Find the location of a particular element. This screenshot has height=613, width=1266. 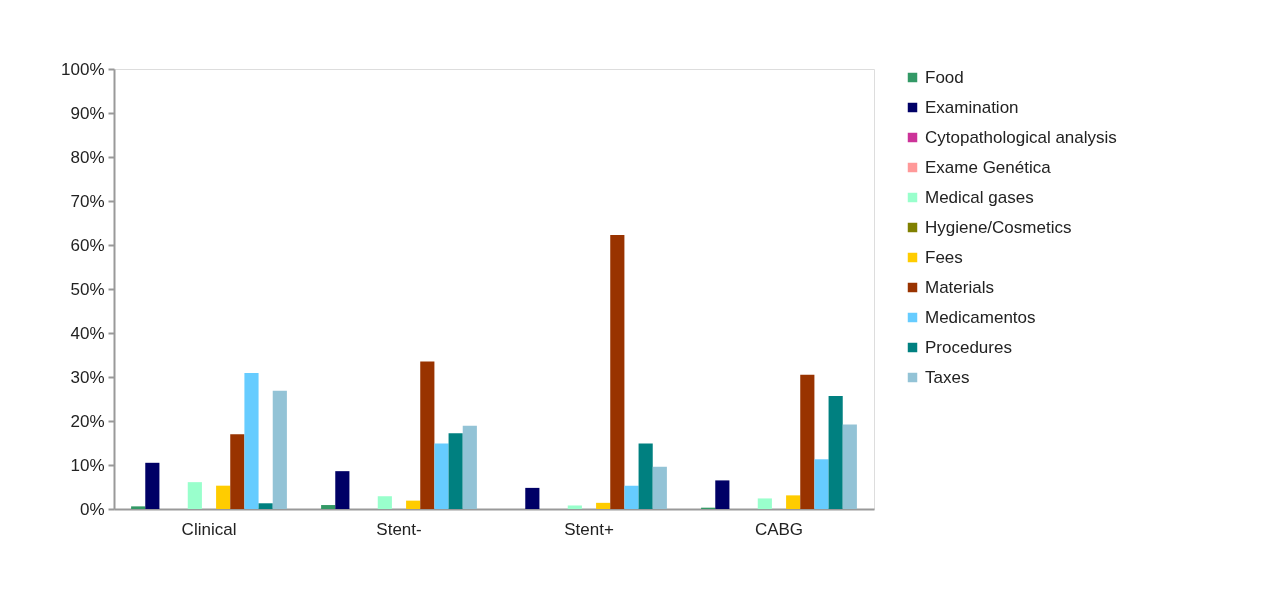

legend-label: Procedures is located at coordinates (968, 347).